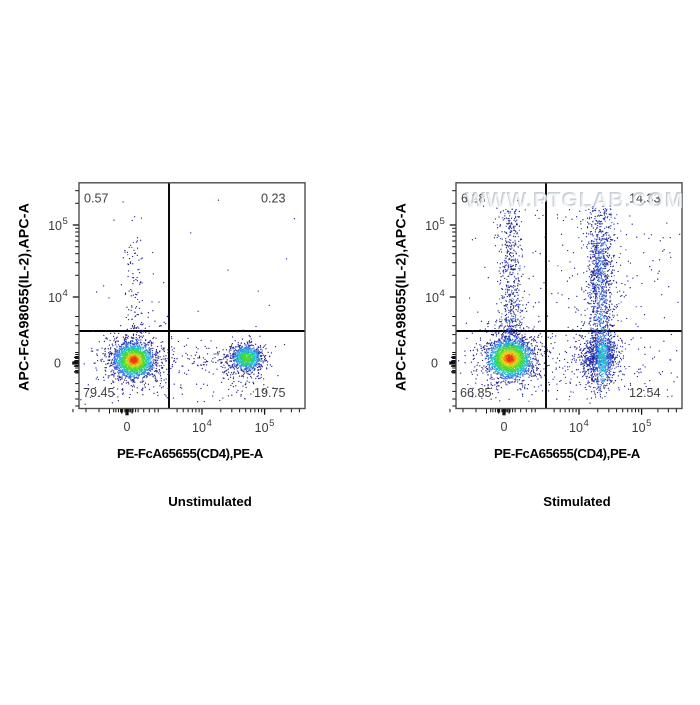  I want to click on svg-text: 6.28, so click(473, 199).